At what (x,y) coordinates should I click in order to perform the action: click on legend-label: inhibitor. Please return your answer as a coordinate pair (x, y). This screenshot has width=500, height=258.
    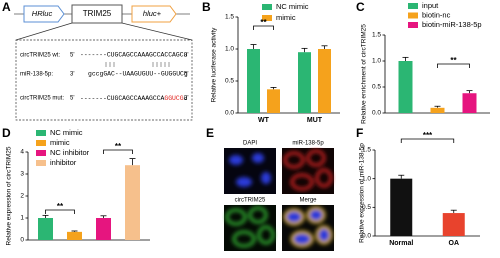
    Looking at the image, I should click on (63, 162).